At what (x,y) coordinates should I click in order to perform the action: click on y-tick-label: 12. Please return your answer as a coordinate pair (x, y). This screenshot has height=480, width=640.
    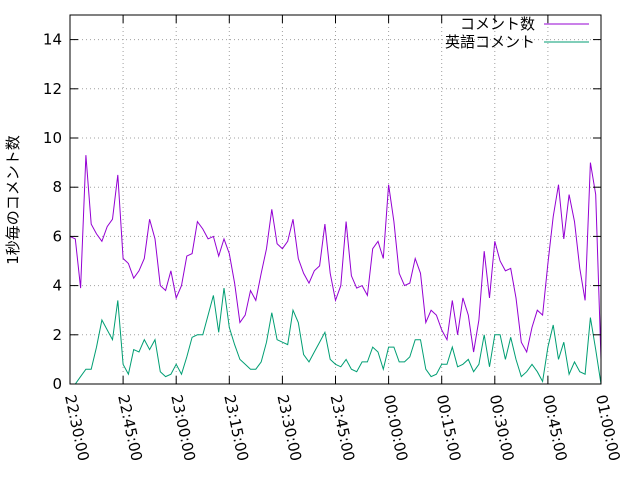
    Looking at the image, I should click on (52, 89).